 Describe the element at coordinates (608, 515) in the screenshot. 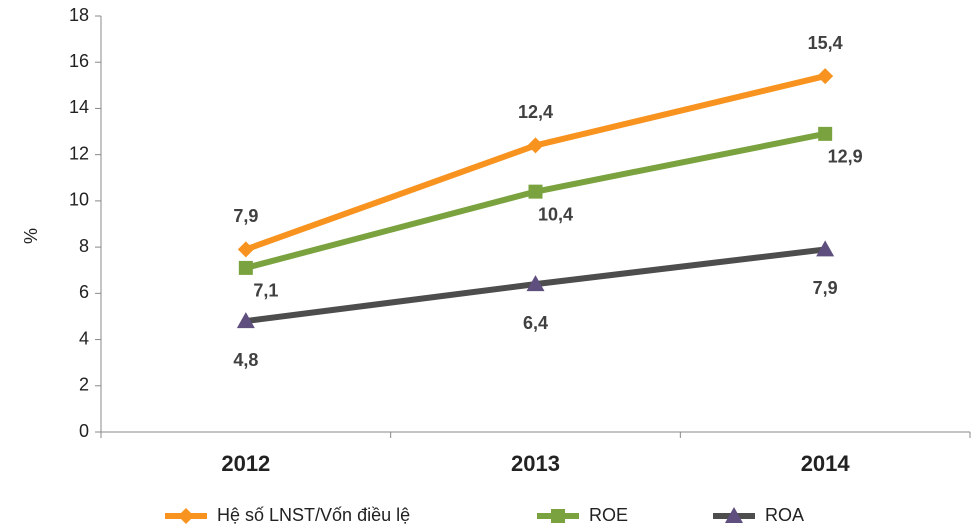

I see `legend-label: ROE` at that location.